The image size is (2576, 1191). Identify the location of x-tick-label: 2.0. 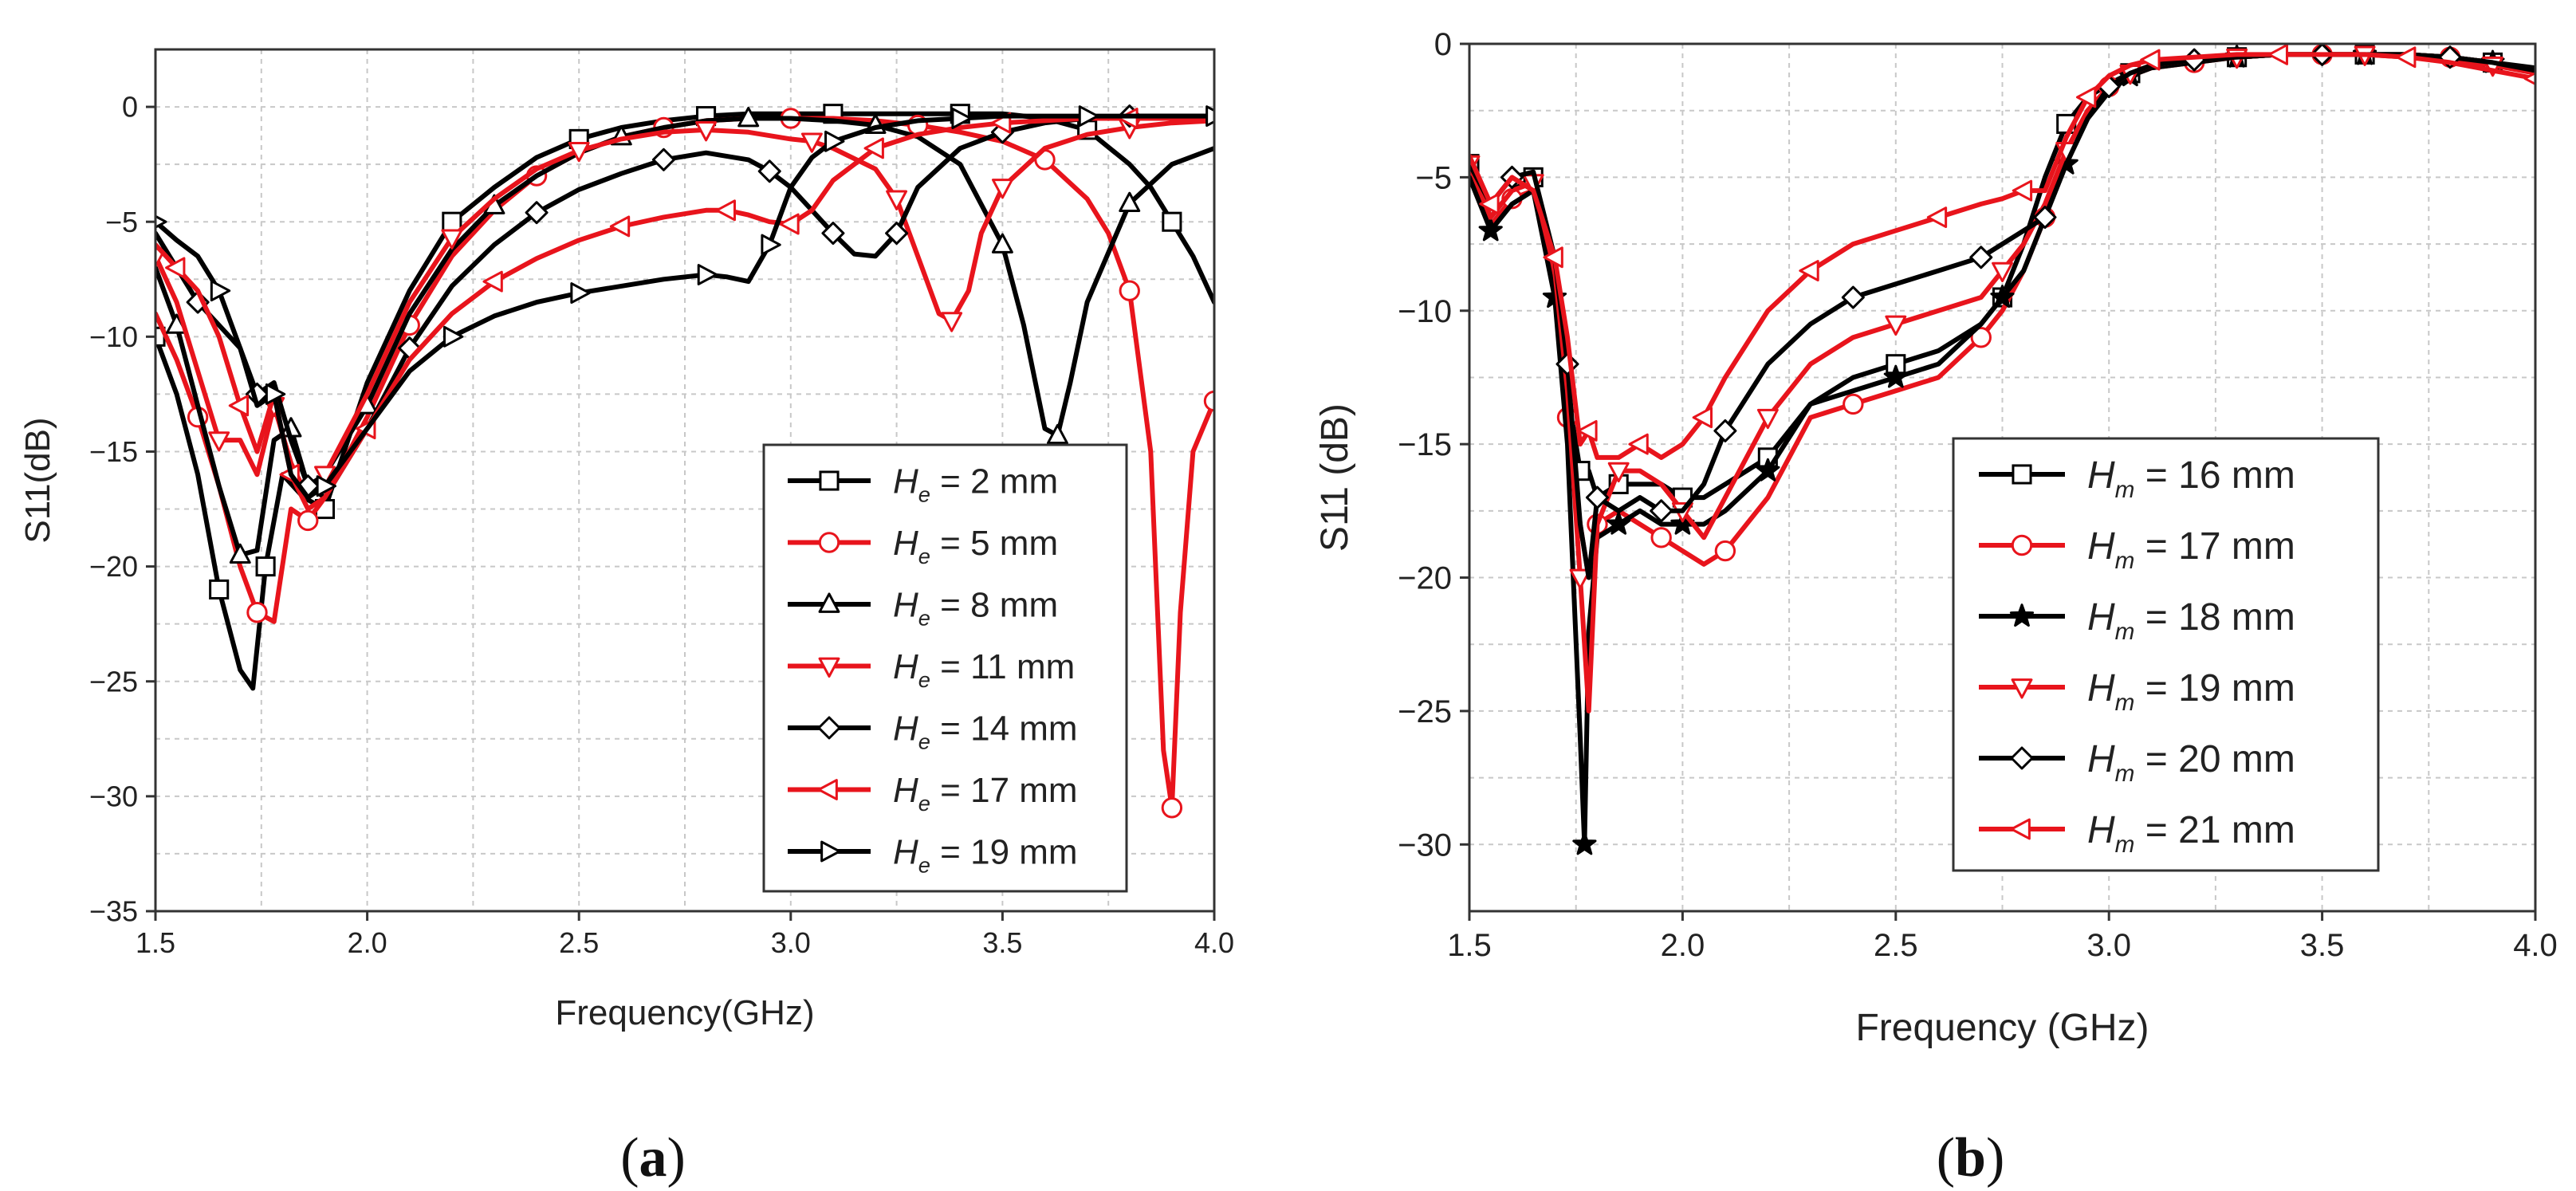
(1683, 946).